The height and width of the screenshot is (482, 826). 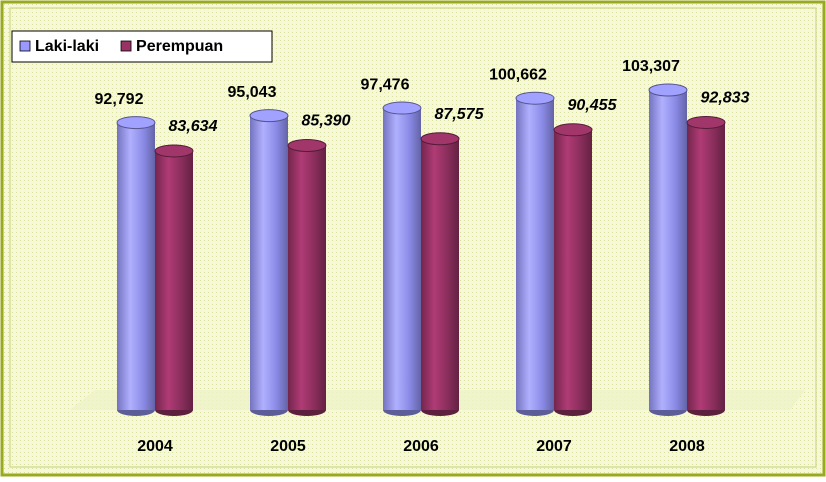 I want to click on data-label: 92,792, so click(x=119, y=99).